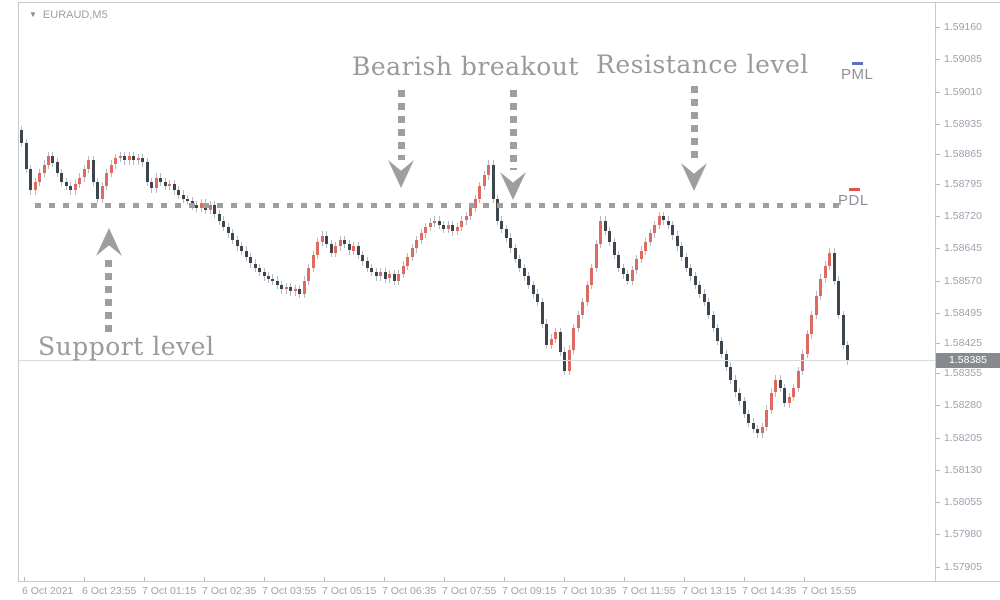 The height and width of the screenshot is (600, 1000). Describe the element at coordinates (963, 27) in the screenshot. I see `price-tick-label: 1.59160` at that location.